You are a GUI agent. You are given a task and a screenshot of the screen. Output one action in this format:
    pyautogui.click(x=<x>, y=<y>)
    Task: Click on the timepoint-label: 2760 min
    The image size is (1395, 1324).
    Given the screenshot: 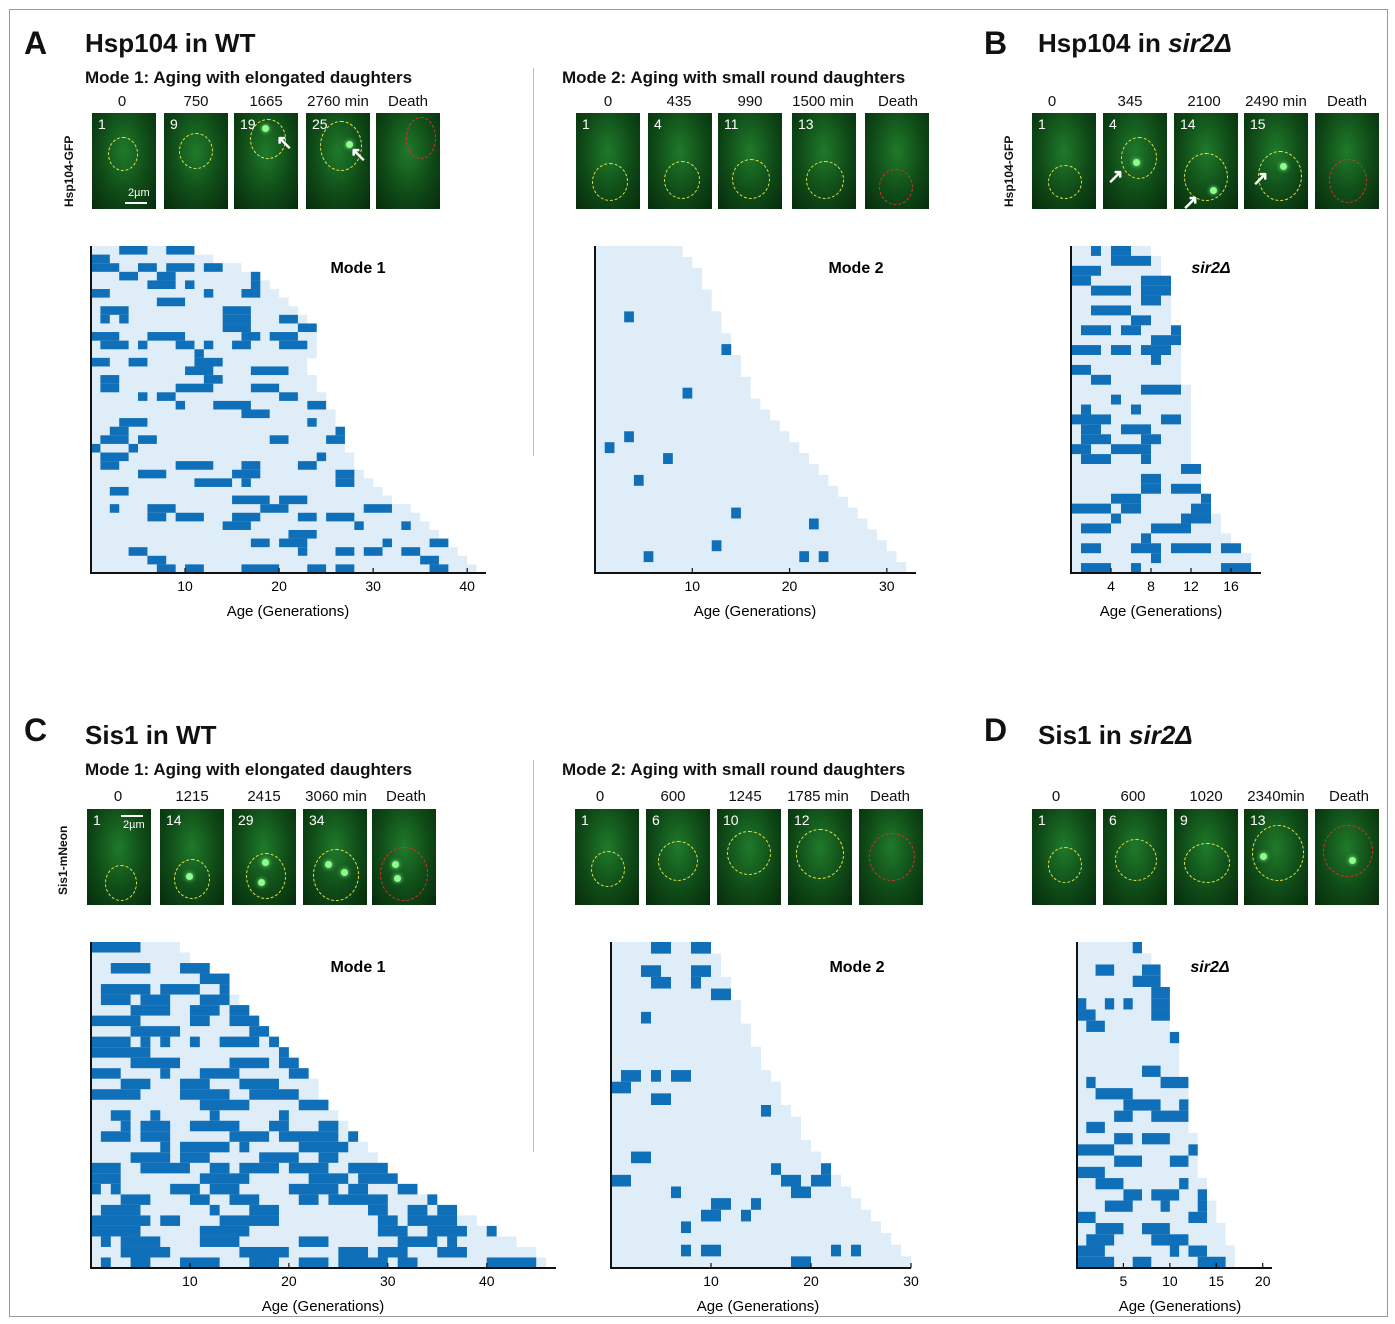 What is the action you would take?
    pyautogui.click(x=338, y=101)
    